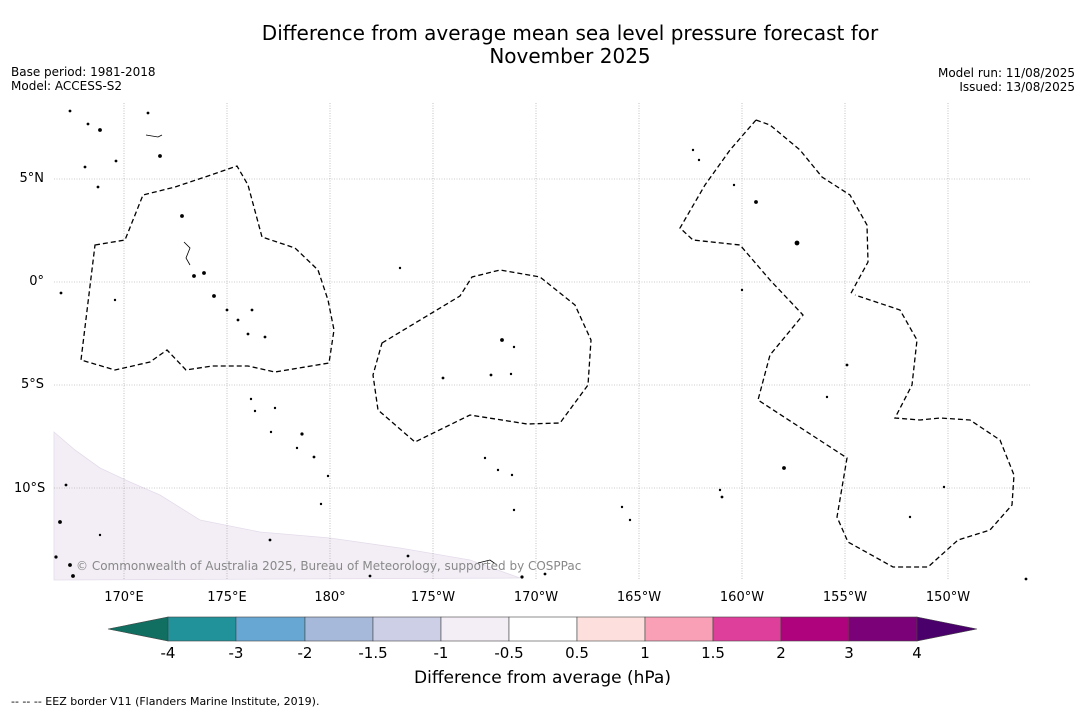  What do you see at coordinates (227, 597) in the screenshot?
I see `lon-label-175e: 175°E` at bounding box center [227, 597].